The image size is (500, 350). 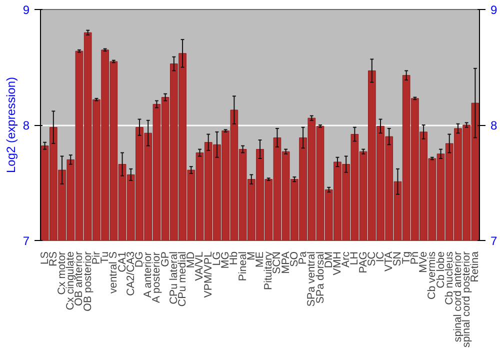 What do you see at coordinates (53, 258) in the screenshot?
I see `x-tick-label: RS` at bounding box center [53, 258].